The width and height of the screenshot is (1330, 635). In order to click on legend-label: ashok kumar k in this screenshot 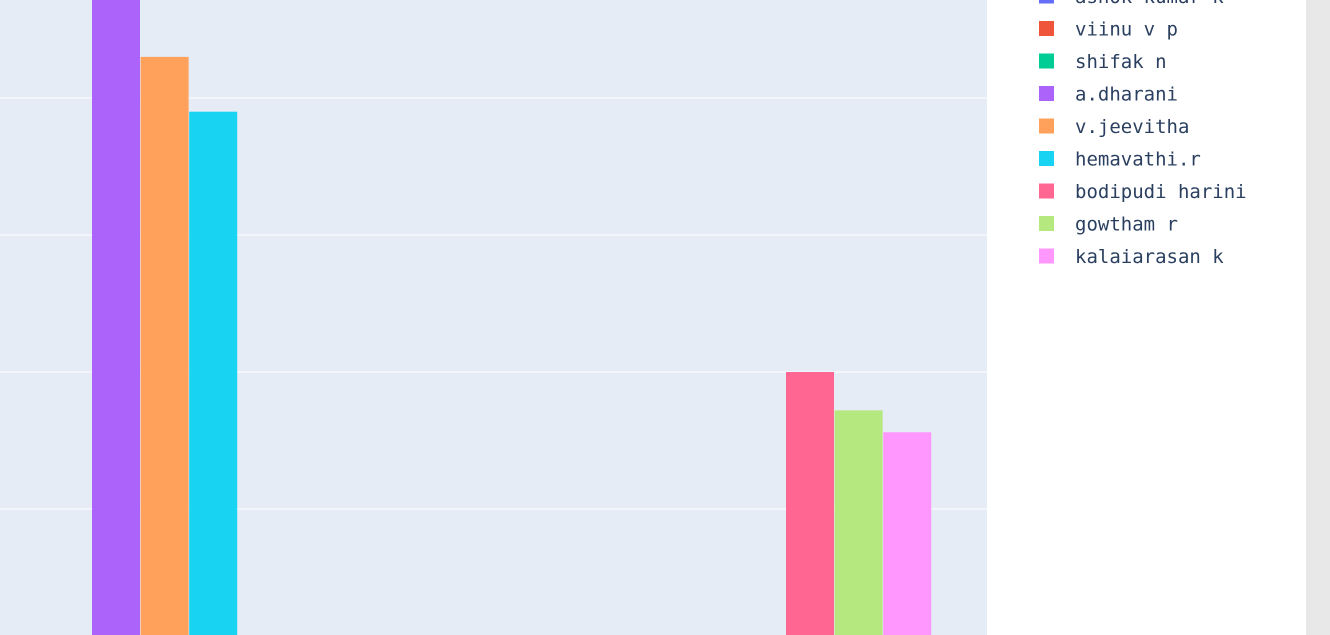, I will do `click(1149, 4)`.